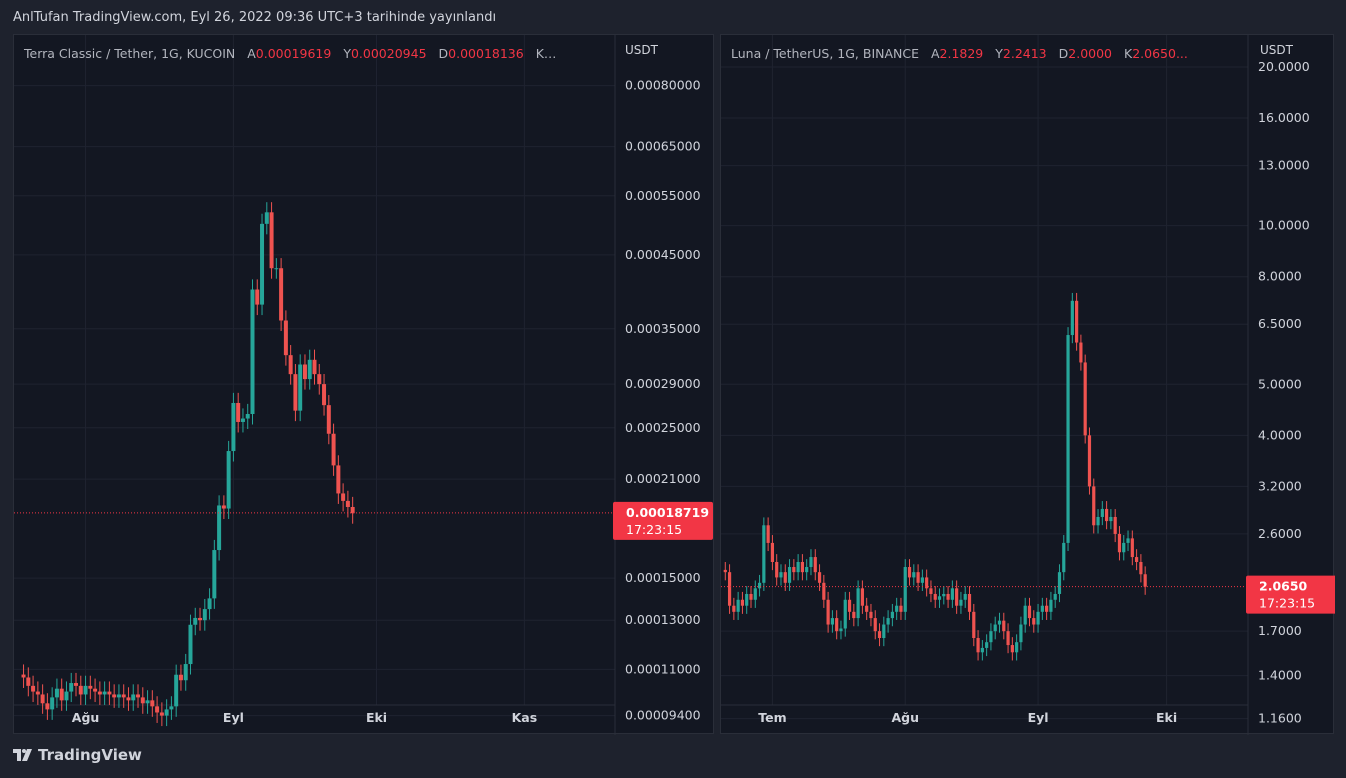  What do you see at coordinates (1284, 165) in the screenshot?
I see `y-tick-label: 13.0000` at bounding box center [1284, 165].